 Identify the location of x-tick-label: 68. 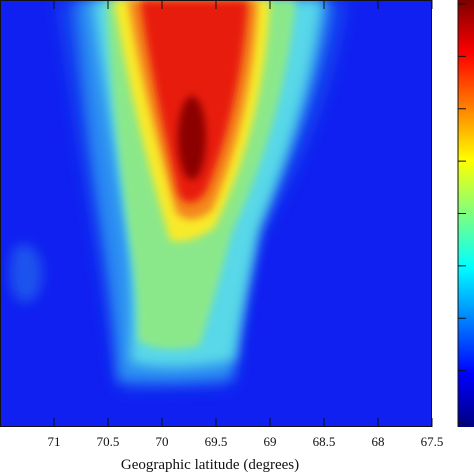
(378, 441).